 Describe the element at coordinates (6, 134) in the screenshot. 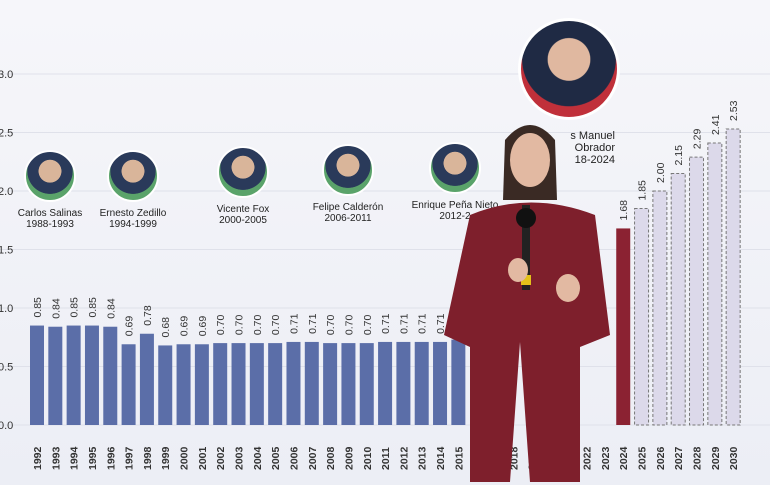

I see `y-tick-label: 2.5` at that location.